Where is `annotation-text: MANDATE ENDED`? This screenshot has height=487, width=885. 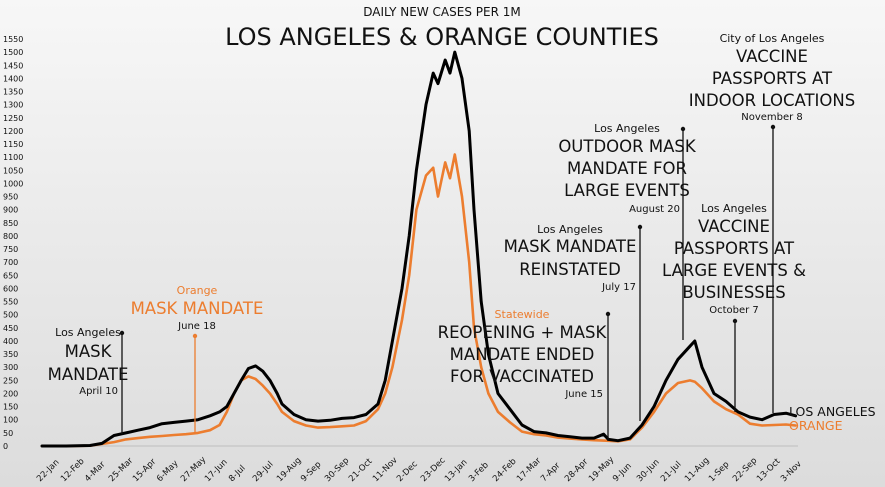 annotation-text: MANDATE ENDED is located at coordinates (522, 354).